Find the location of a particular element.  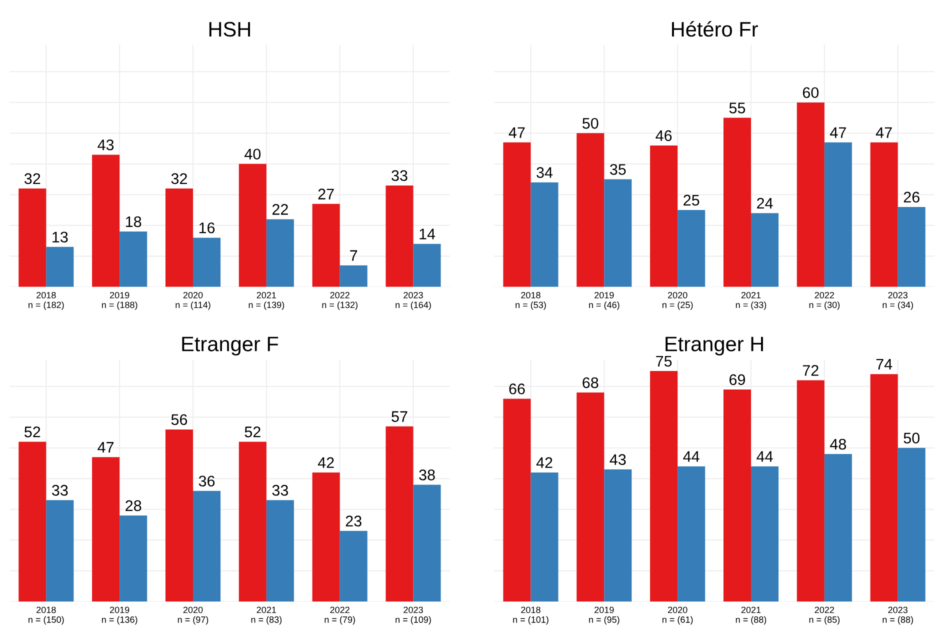

data-label: 25 is located at coordinates (692, 200).